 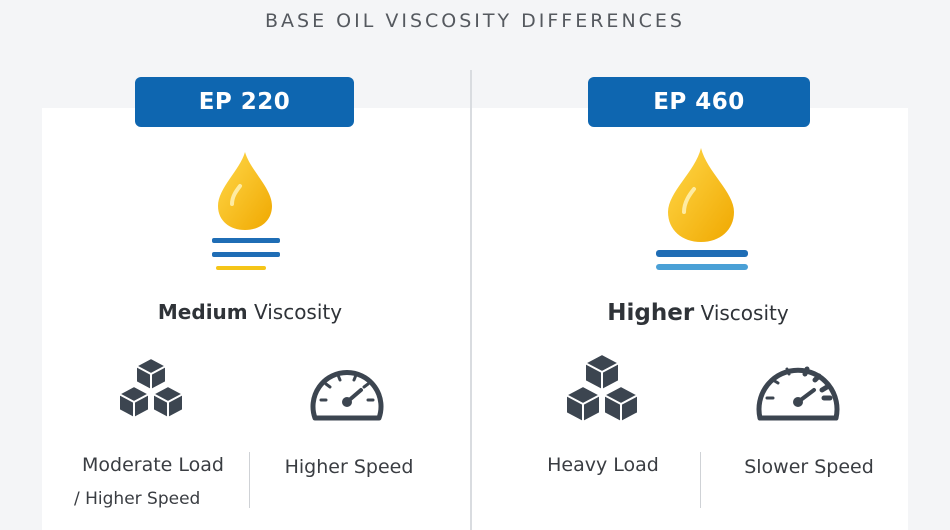 What do you see at coordinates (471, 300) in the screenshot?
I see `panel-divider` at bounding box center [471, 300].